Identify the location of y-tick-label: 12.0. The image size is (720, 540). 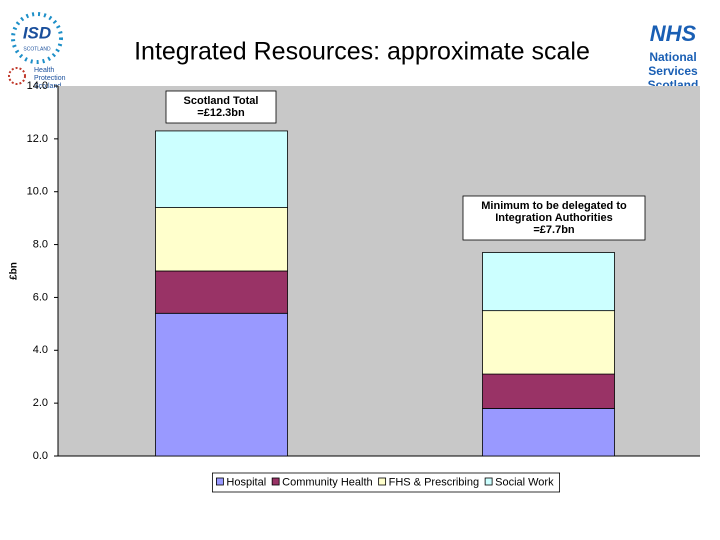
(37, 139).